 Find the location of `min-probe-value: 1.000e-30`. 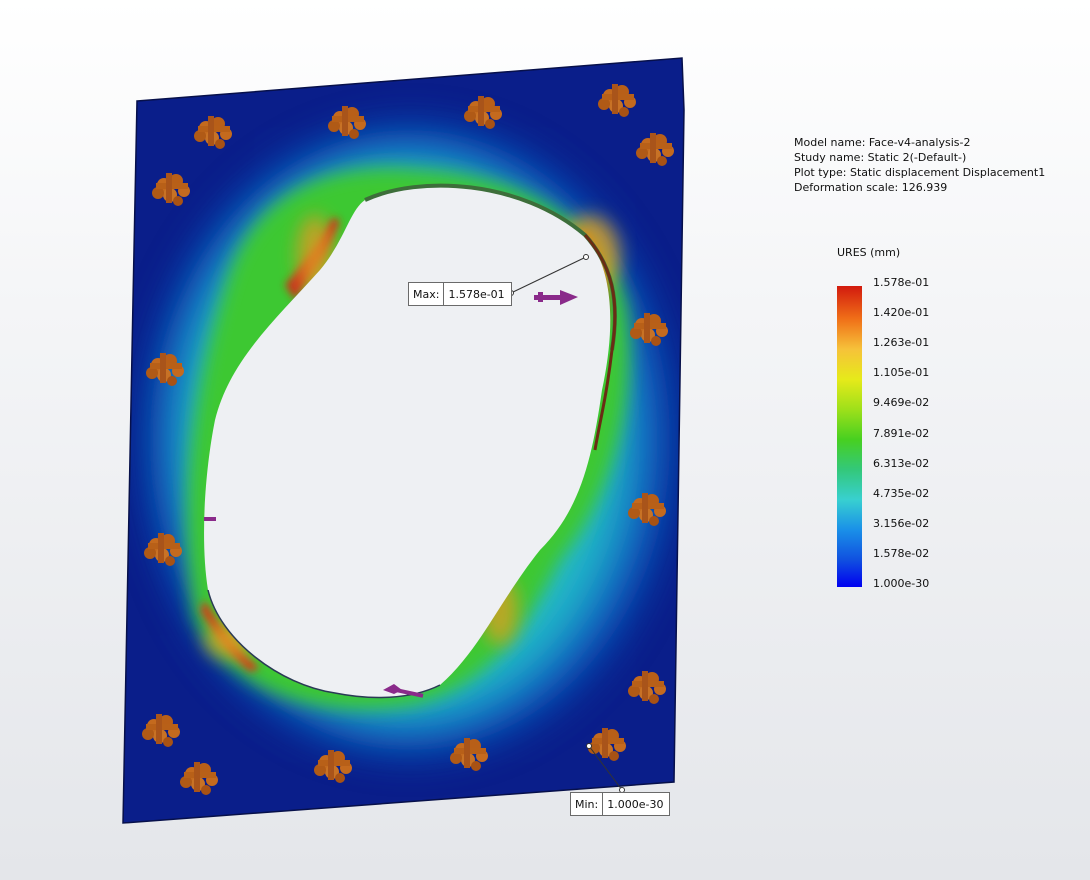

min-probe-value: 1.000e-30 is located at coordinates (635, 804).